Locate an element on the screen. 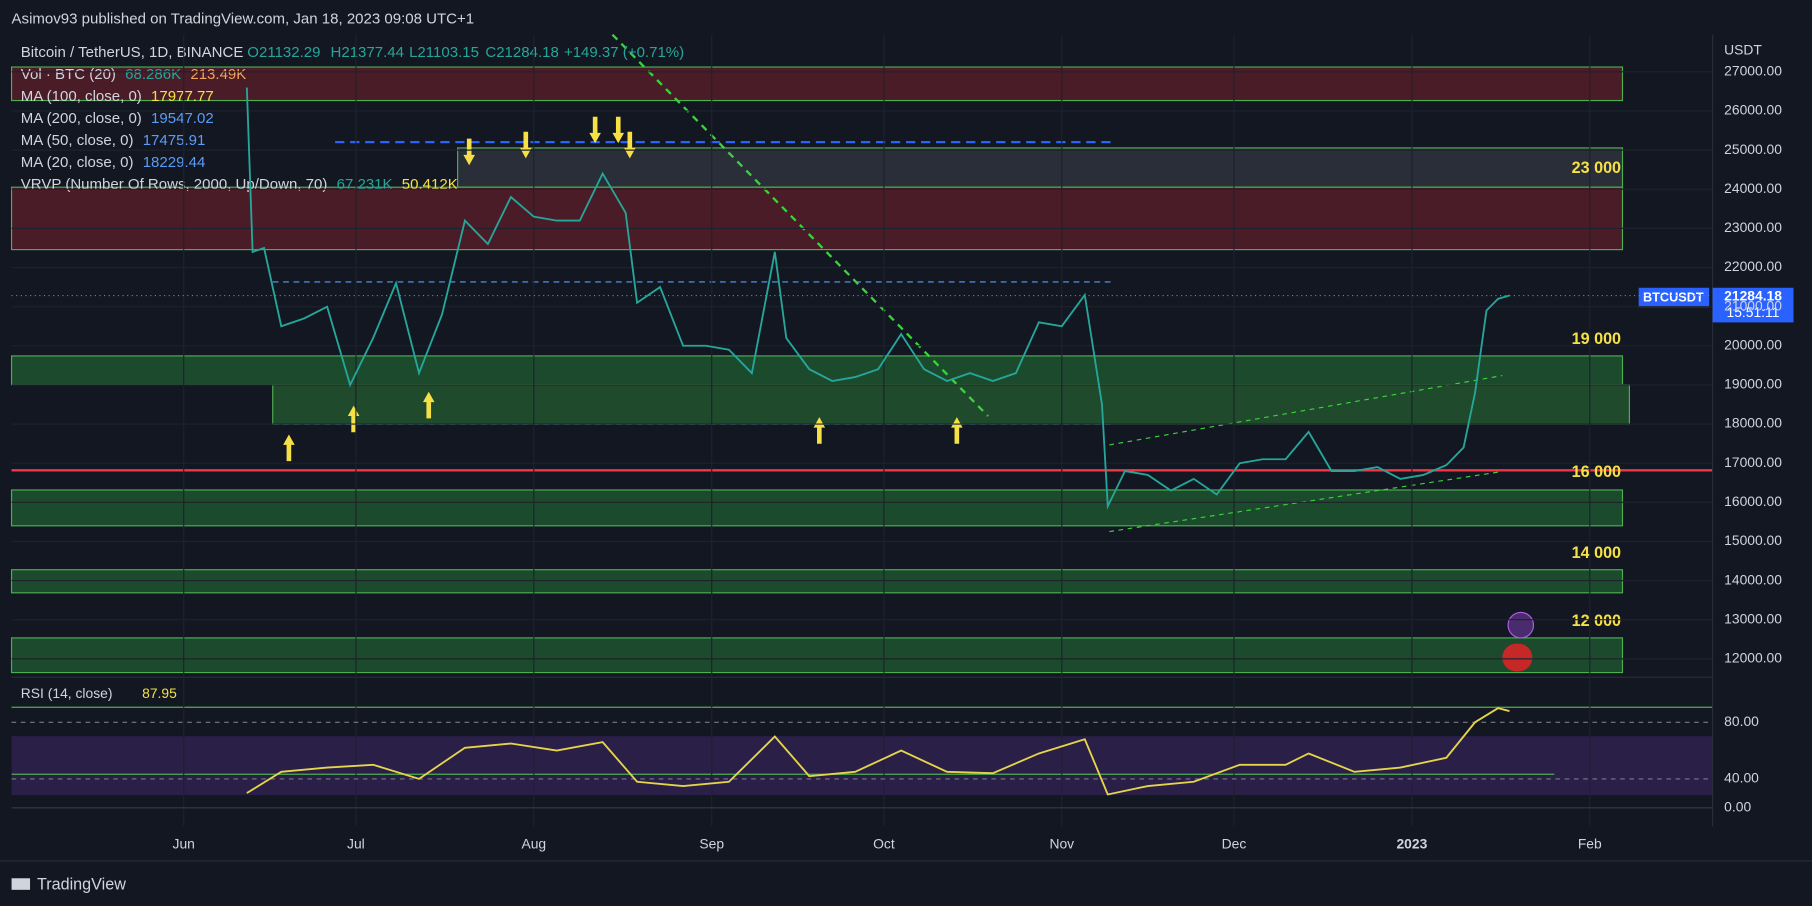  y-tick-label: 25000.00 is located at coordinates (1753, 149).